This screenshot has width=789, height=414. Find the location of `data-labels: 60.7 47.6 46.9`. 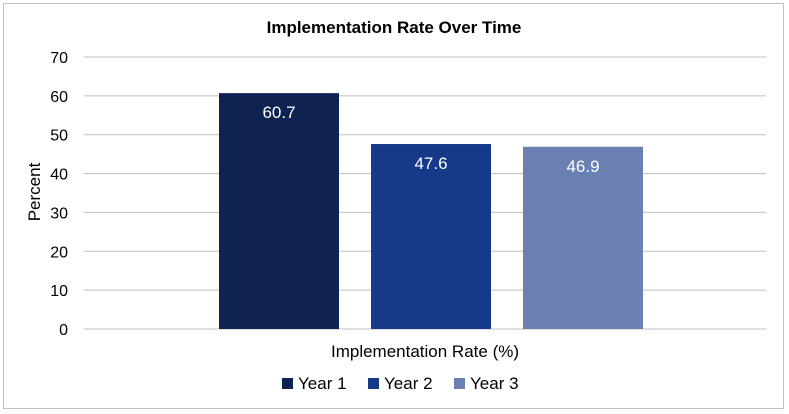

data-labels: 60.7 47.6 46.9 is located at coordinates (430, 139).